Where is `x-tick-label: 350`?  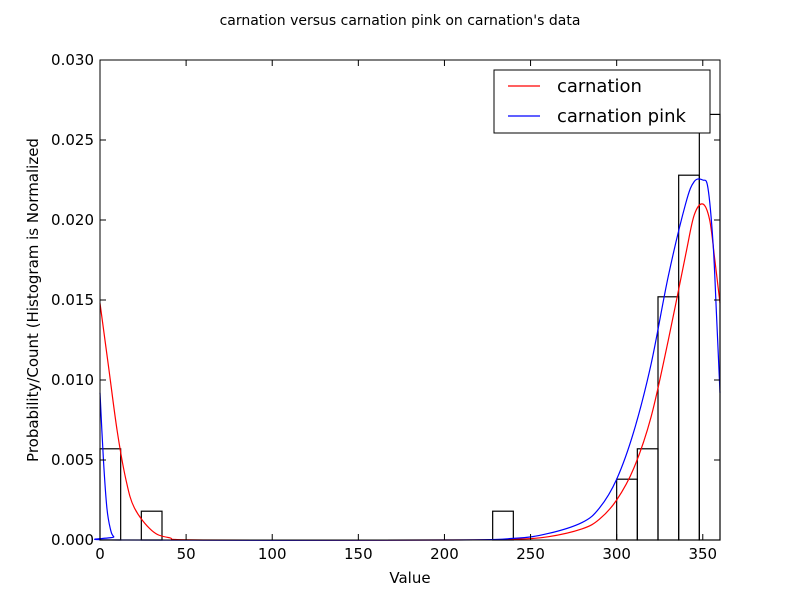 x-tick-label: 350 is located at coordinates (702, 554).